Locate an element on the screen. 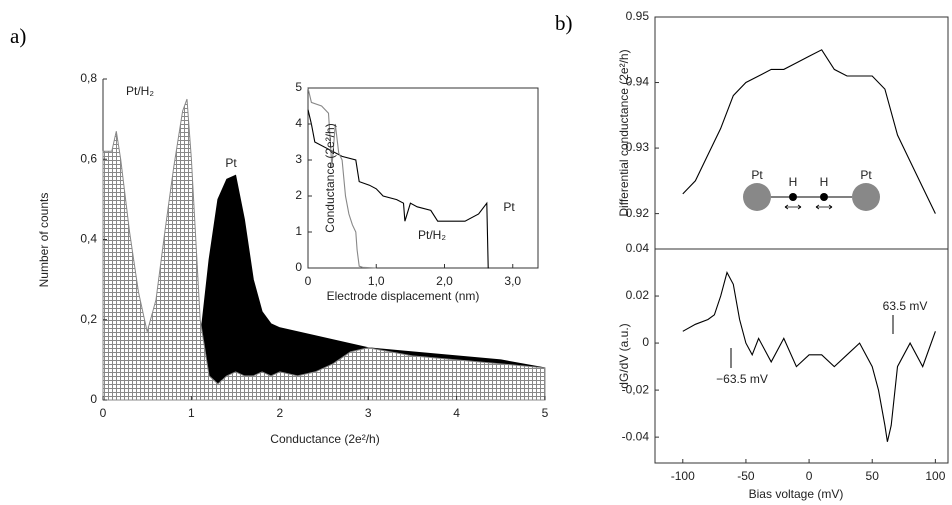 This screenshot has width=952, height=505. y-axis-label: dG/dV (a.u.) is located at coordinates (624, 355).